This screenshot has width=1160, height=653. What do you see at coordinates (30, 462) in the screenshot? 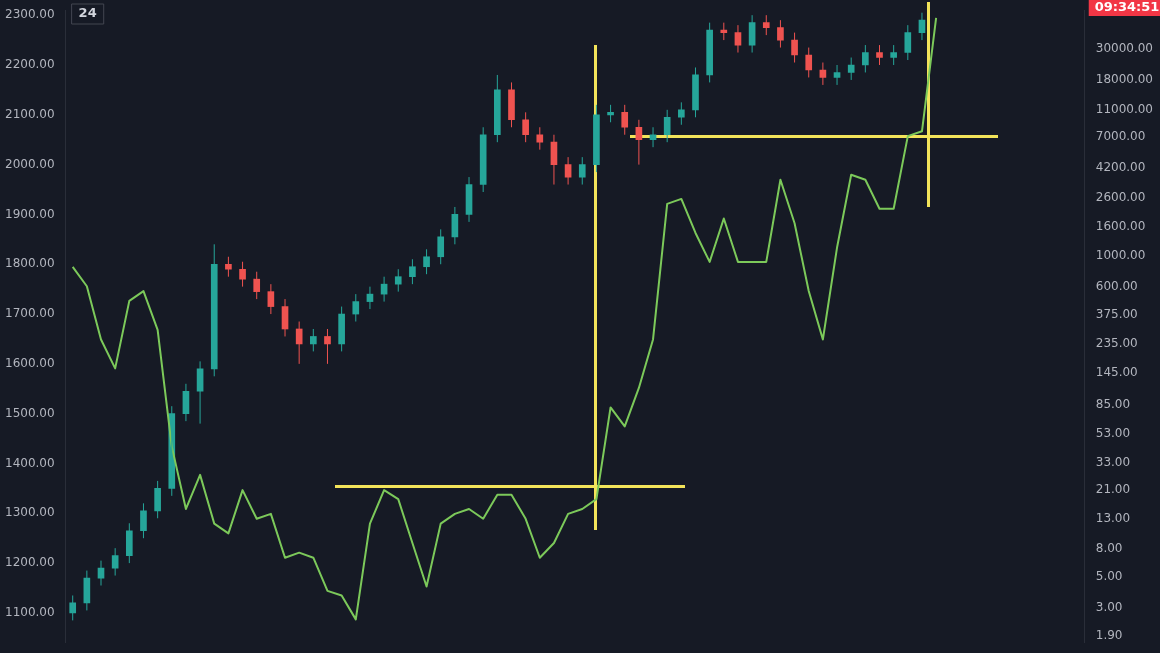
I see `y-tick-label: 1400.00` at bounding box center [30, 462].